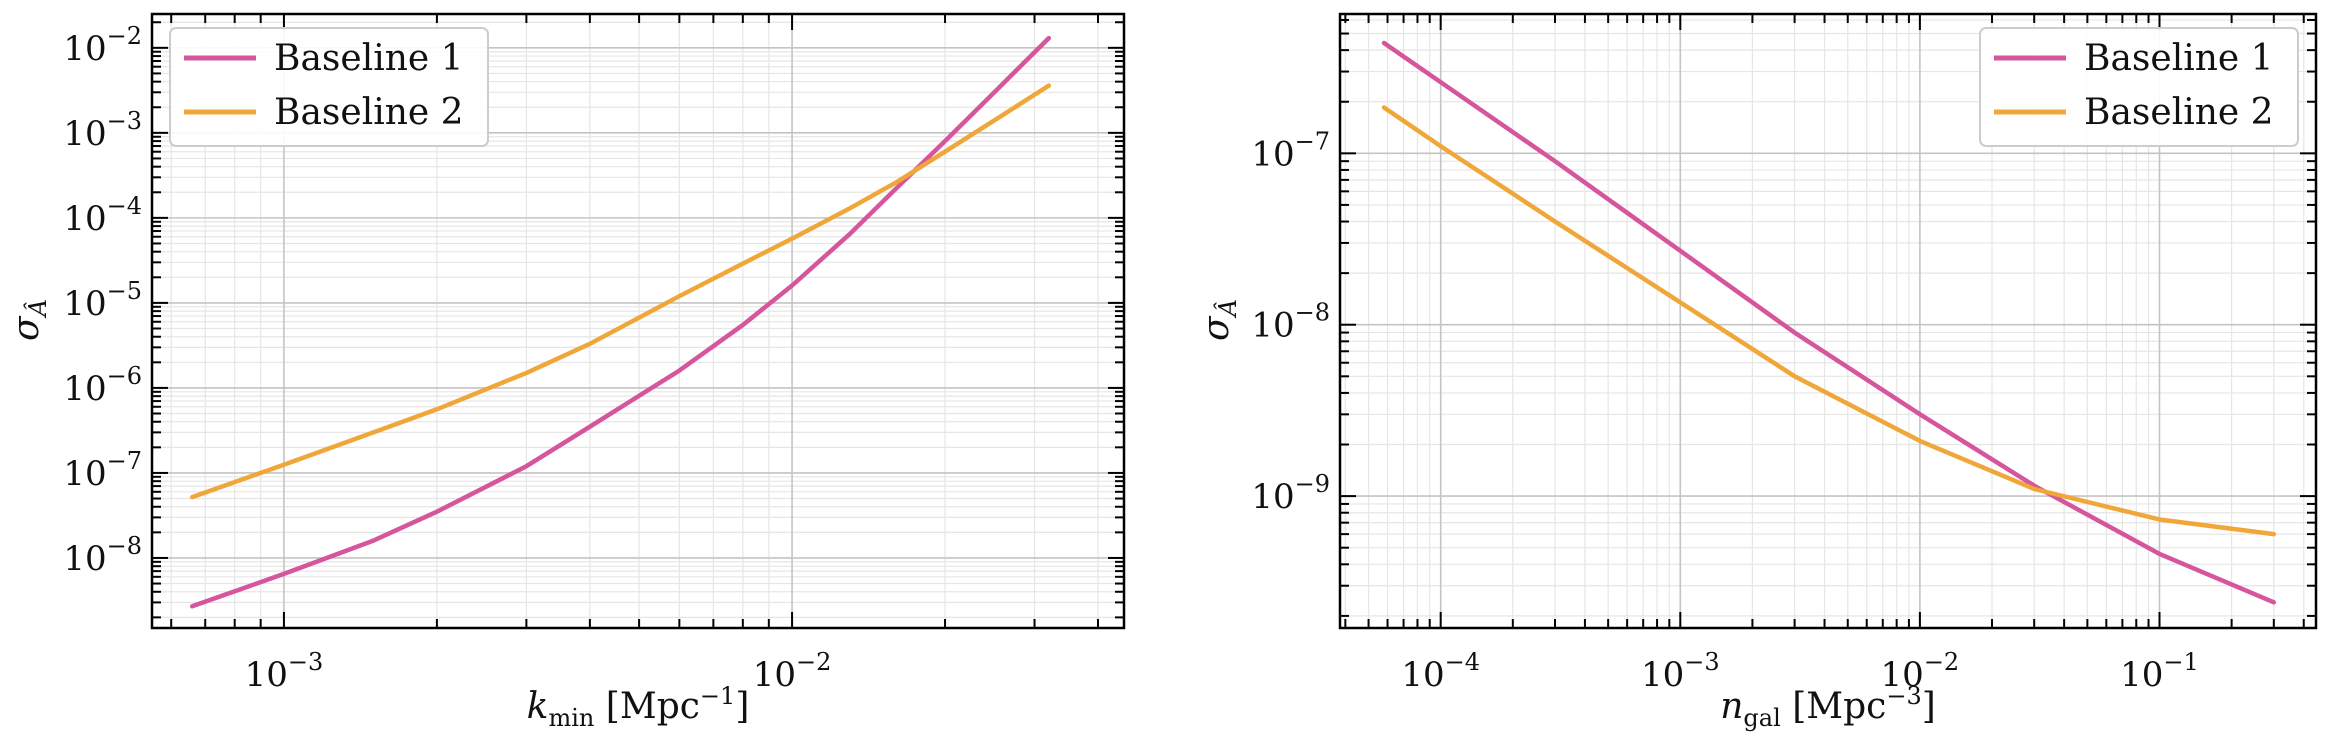 The width and height of the screenshot is (2334, 752). I want to click on right-x-axis-unit: [Mpc, so click(1839, 706).